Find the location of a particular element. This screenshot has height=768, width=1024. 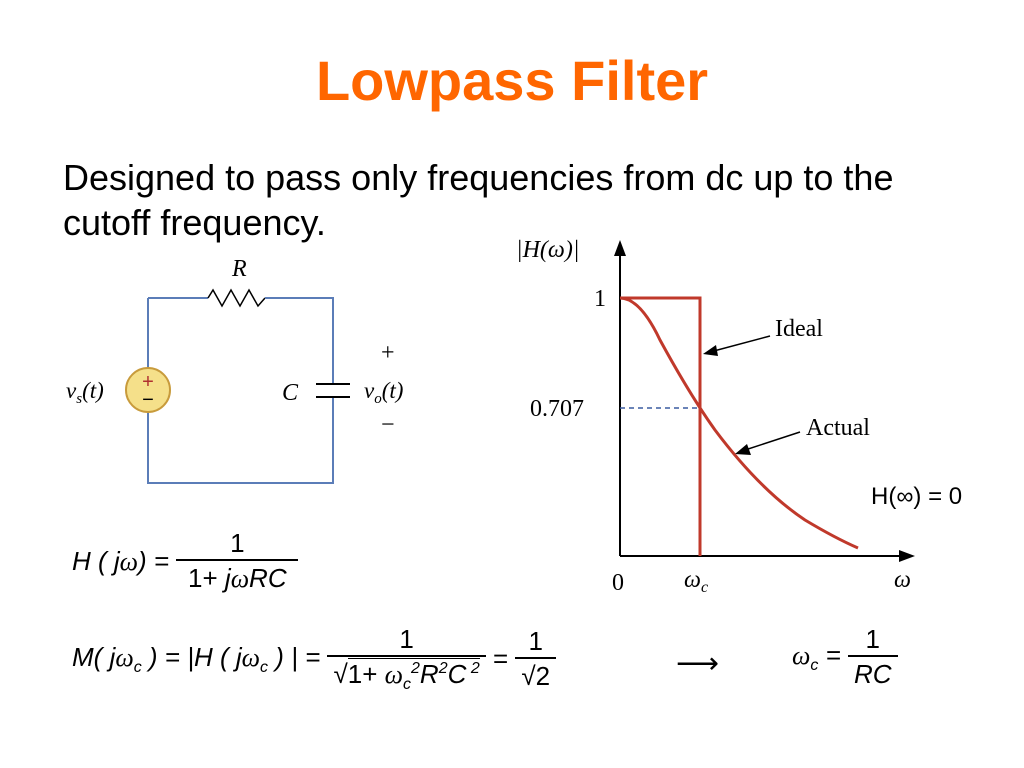

x-axis-label: ω is located at coordinates (902, 580).